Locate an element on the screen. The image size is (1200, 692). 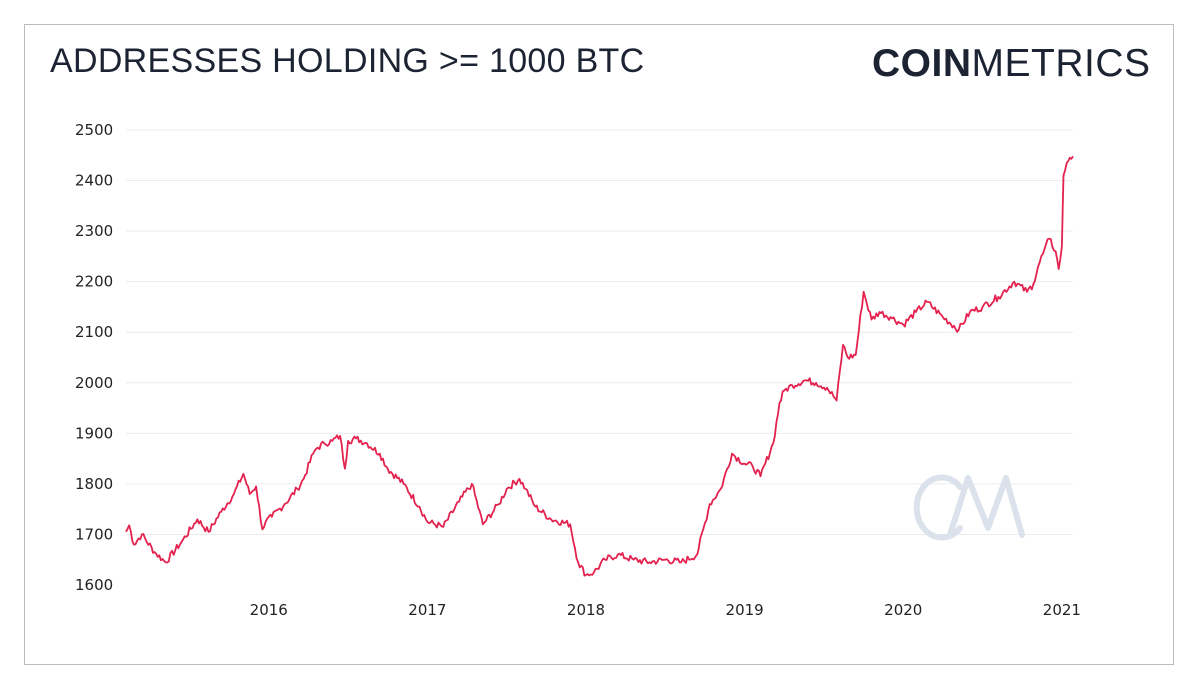
x-axis: 2016 2017 2018 2019 2020 2021 is located at coordinates (665, 610).